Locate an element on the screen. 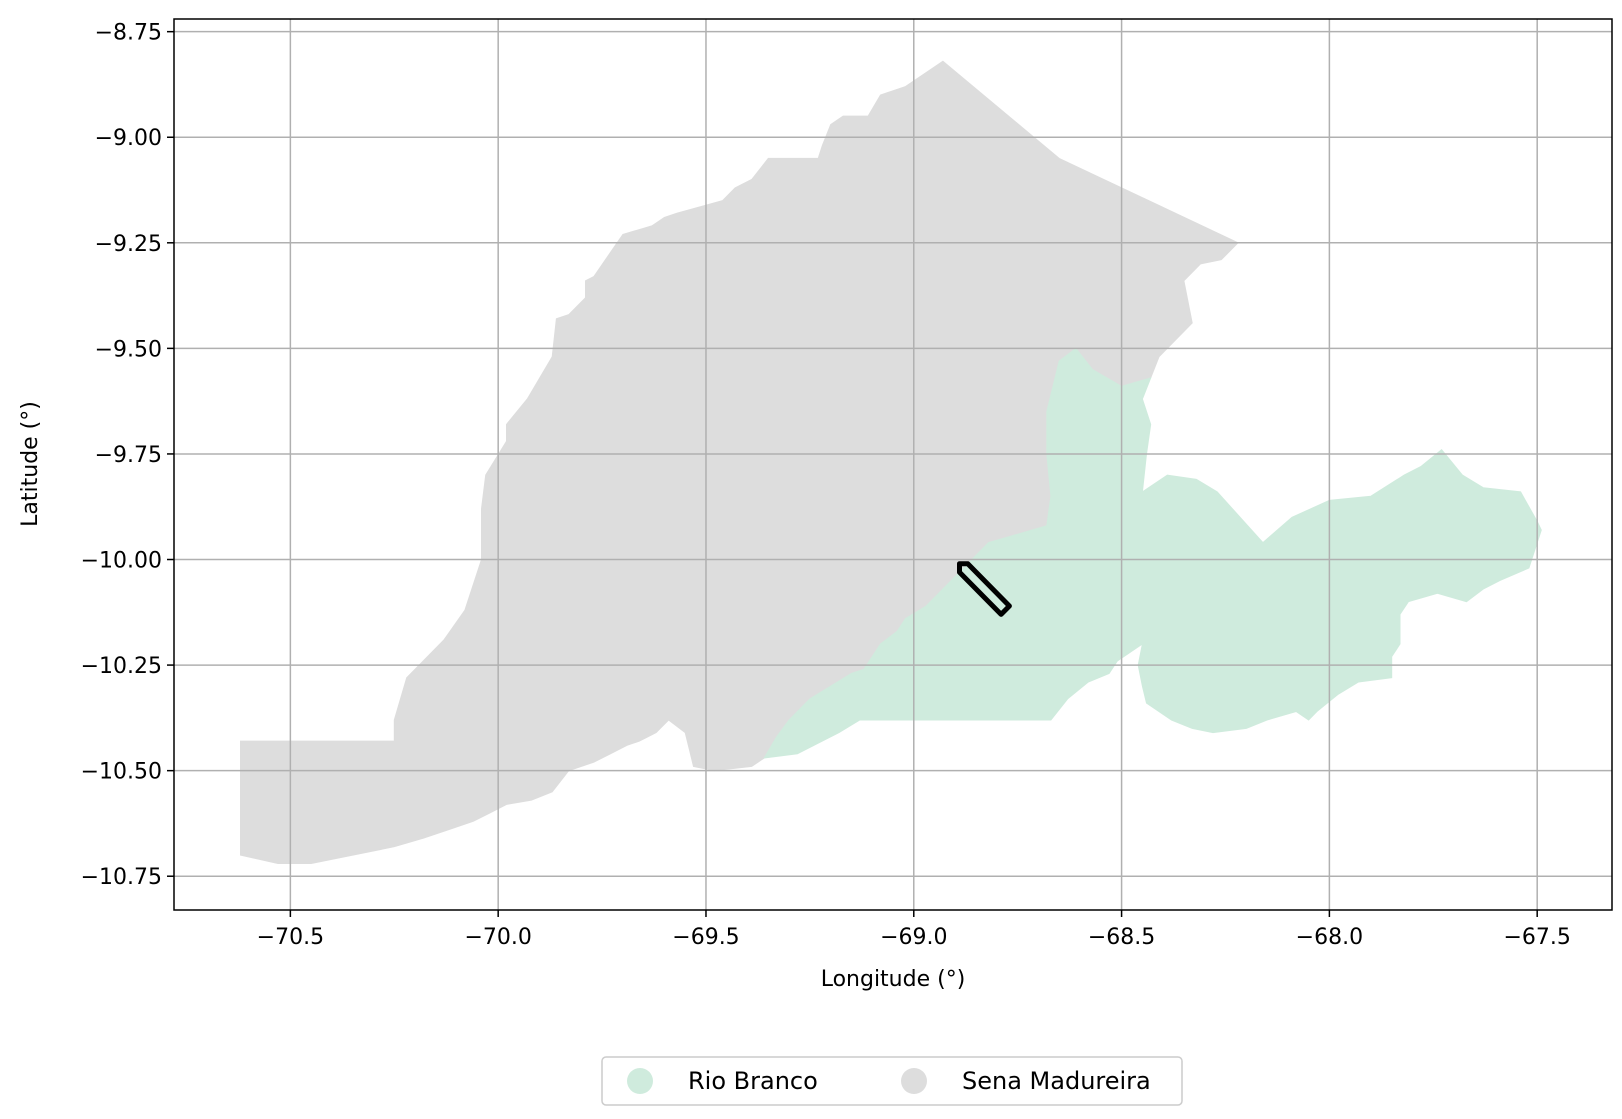 This screenshot has height=1119, width=1622. x-axis-title: Longitude (°) is located at coordinates (893, 979).